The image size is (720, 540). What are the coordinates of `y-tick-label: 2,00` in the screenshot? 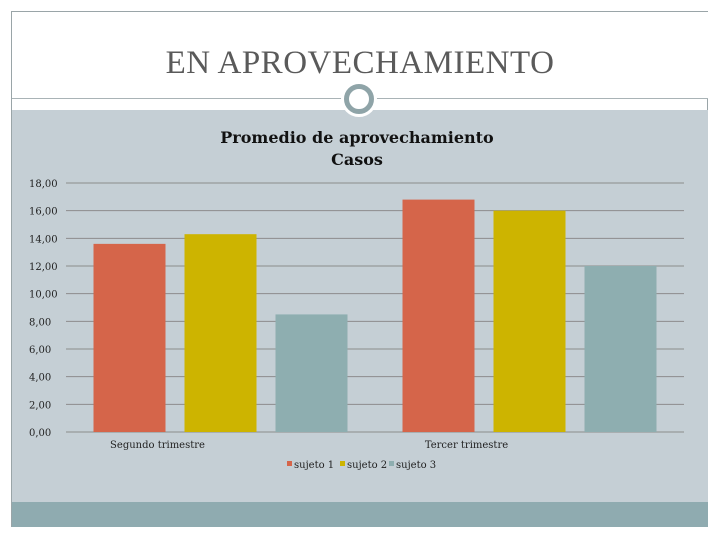 It's located at (40, 405).